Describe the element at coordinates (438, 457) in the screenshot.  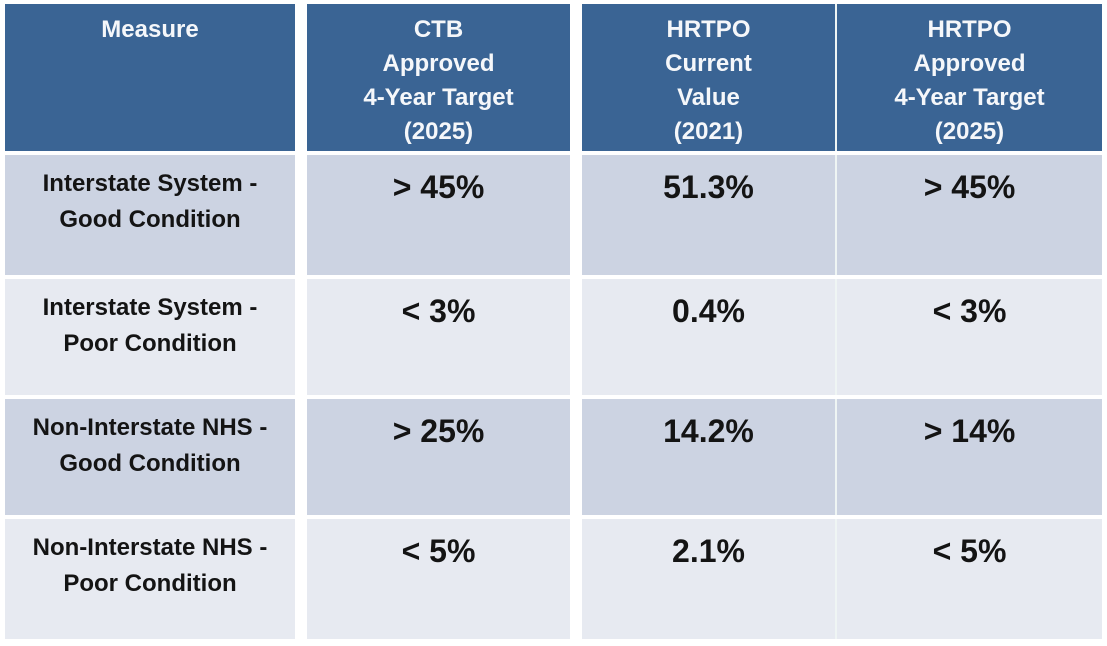
I see `ctb-target-cell: > 25%` at that location.